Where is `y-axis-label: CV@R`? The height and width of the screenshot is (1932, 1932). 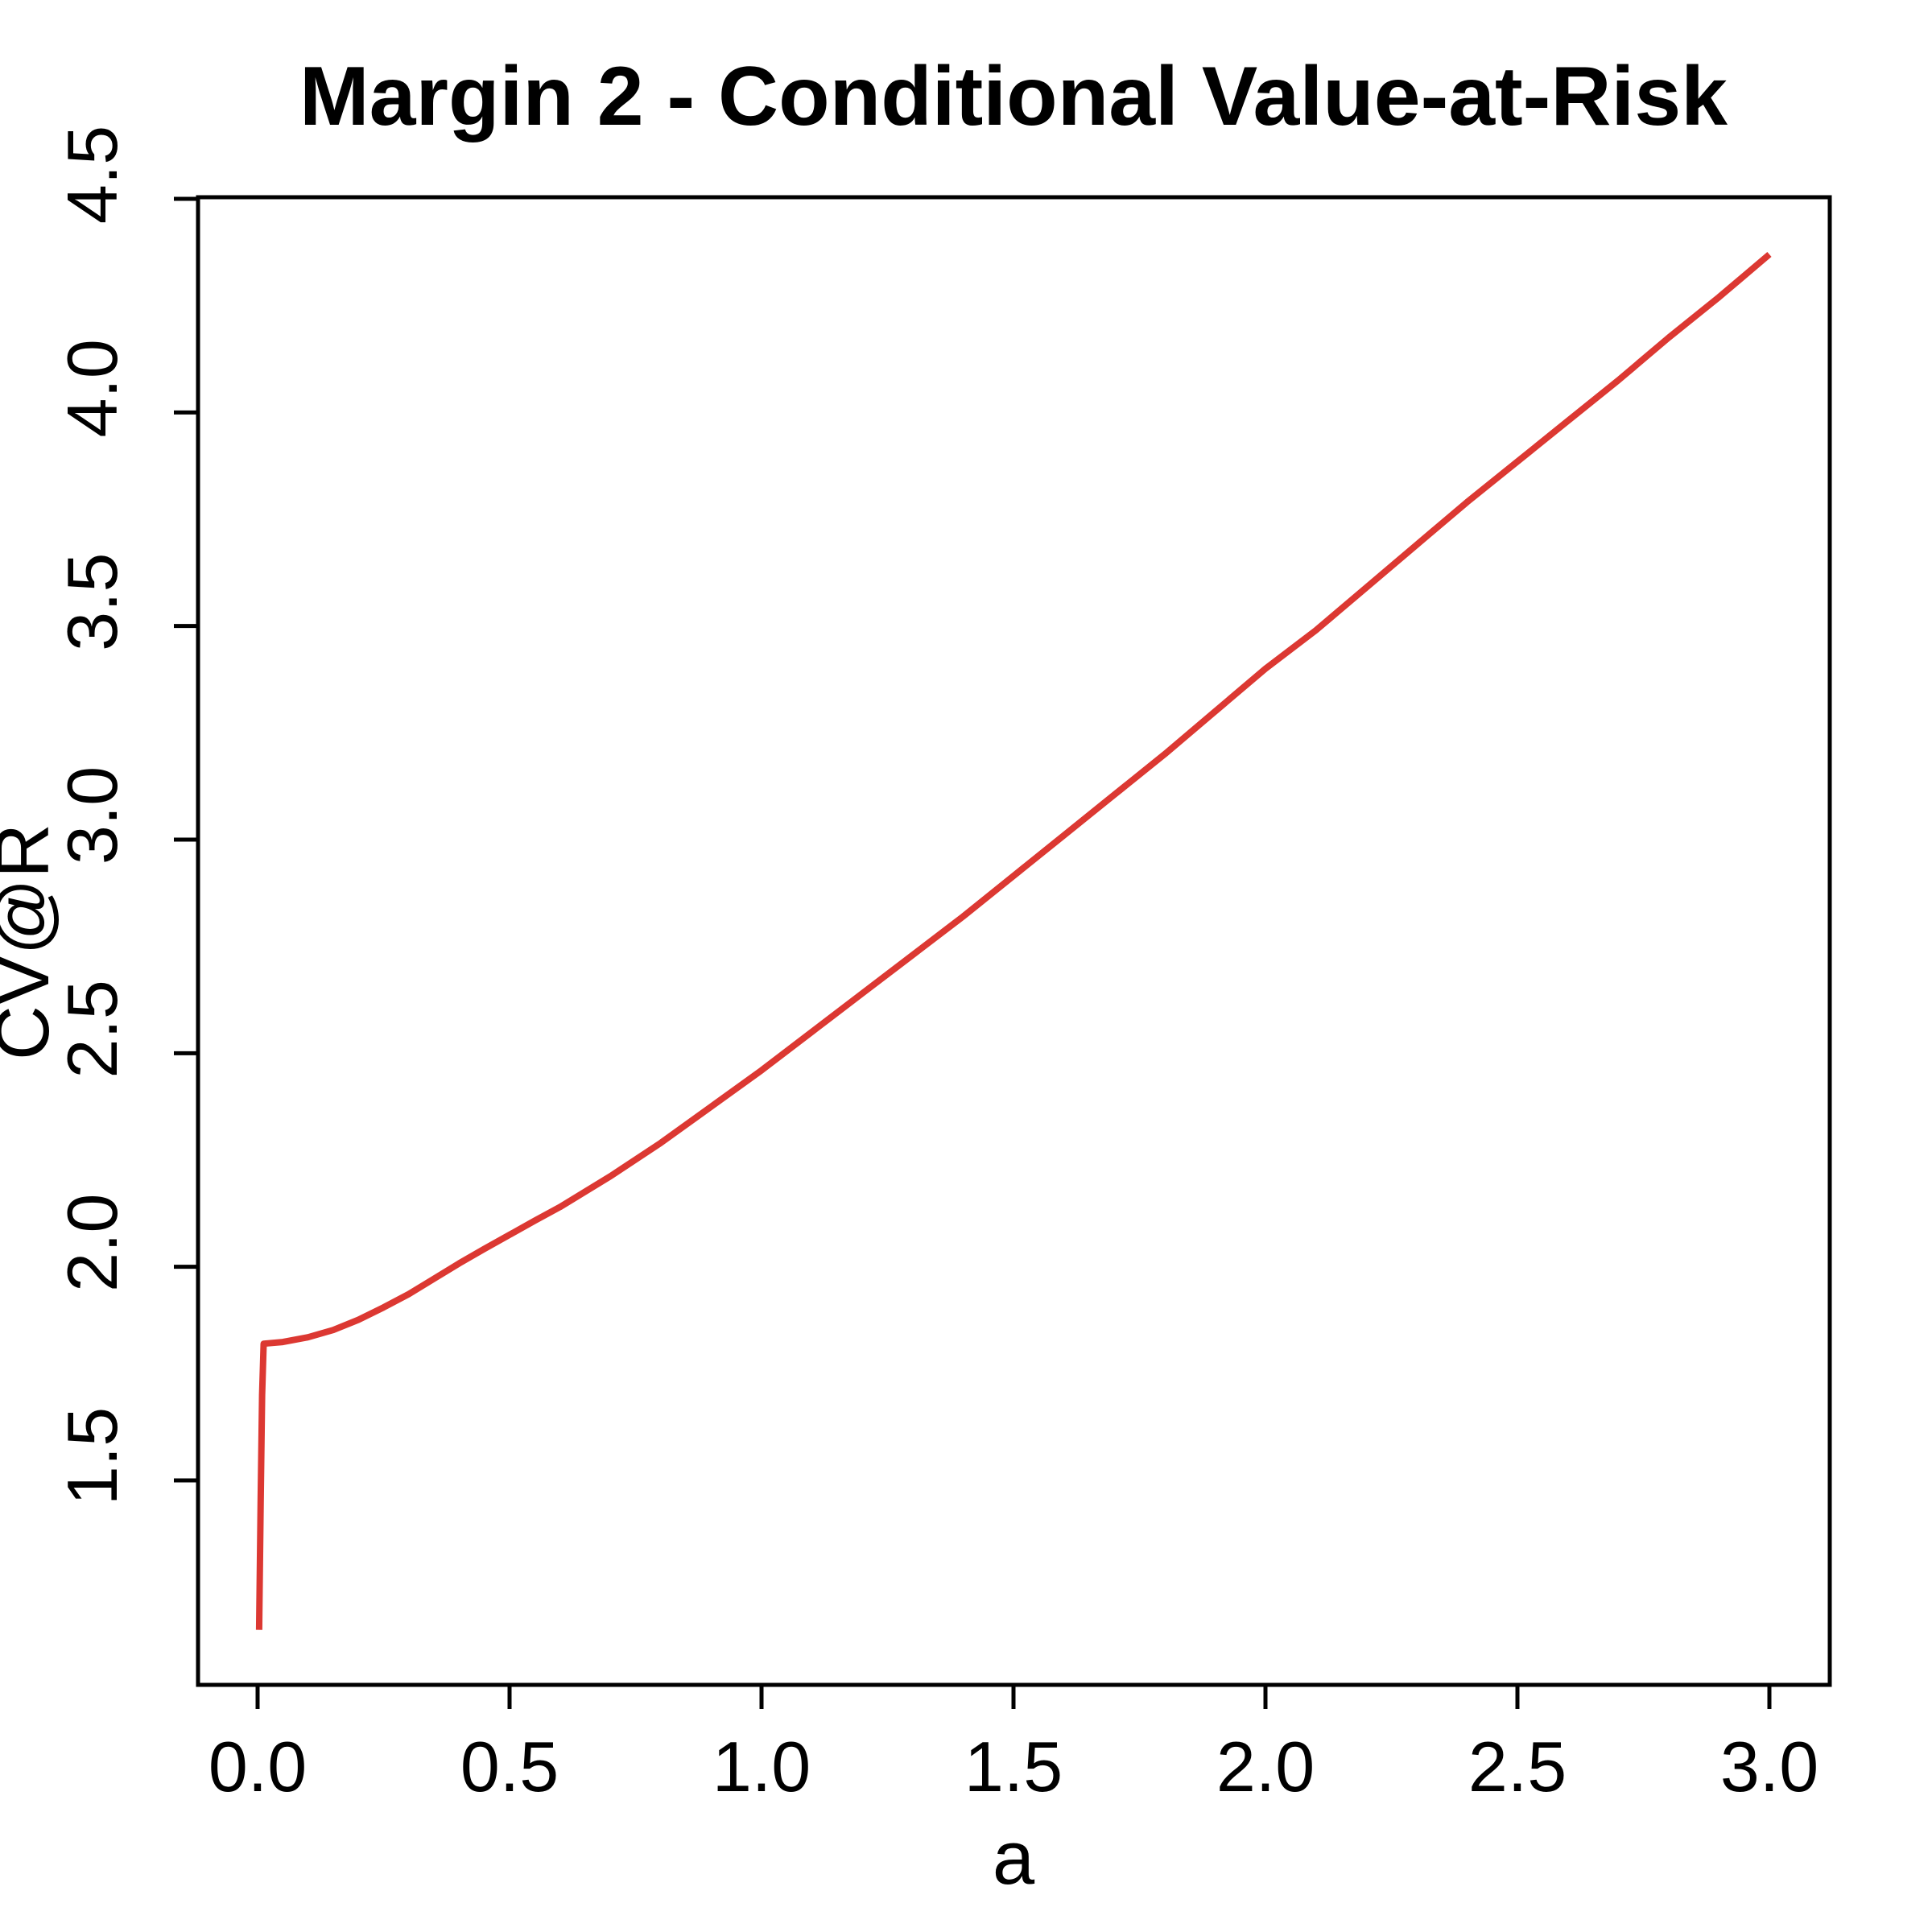
y-axis-label: CV@R is located at coordinates (32, 942).